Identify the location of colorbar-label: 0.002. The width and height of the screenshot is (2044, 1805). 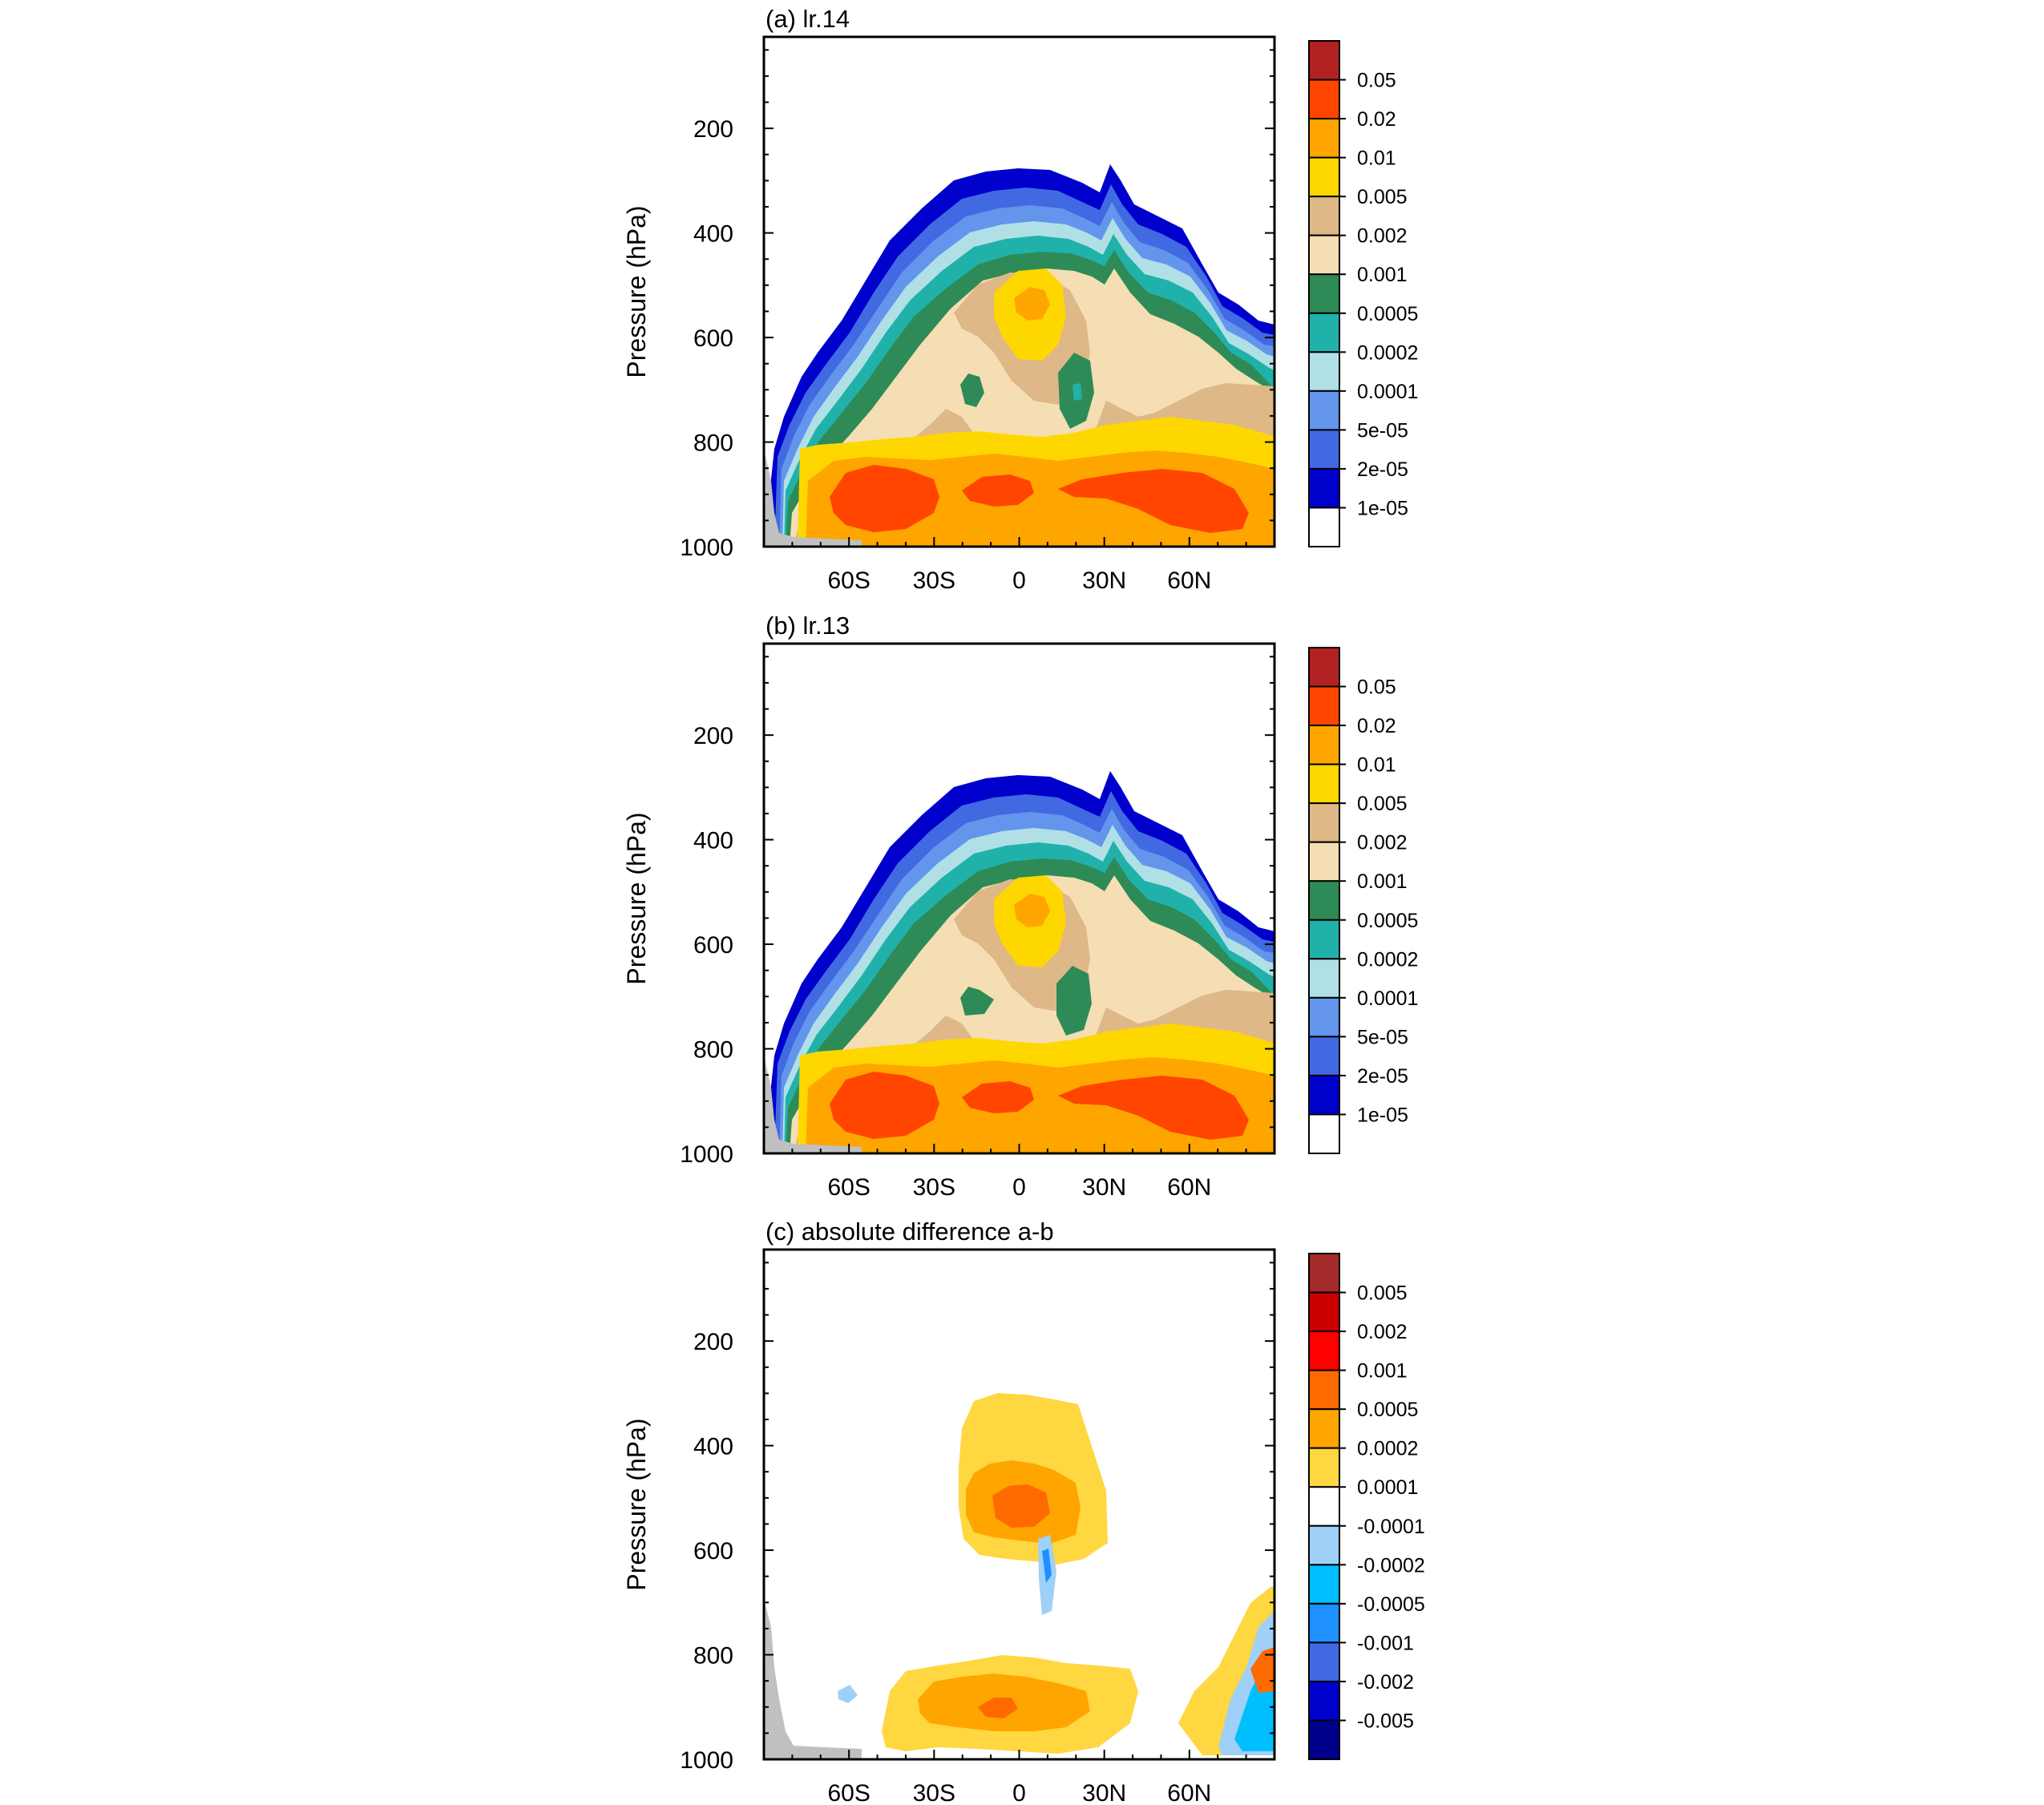
(1382, 1332).